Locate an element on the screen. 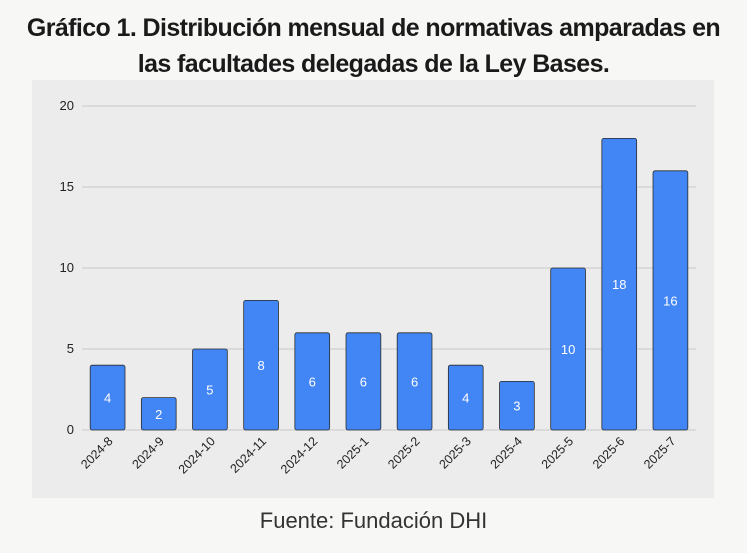 Image resolution: width=747 pixels, height=553 pixels. x-tick-label: 2024-10 is located at coordinates (197, 455).